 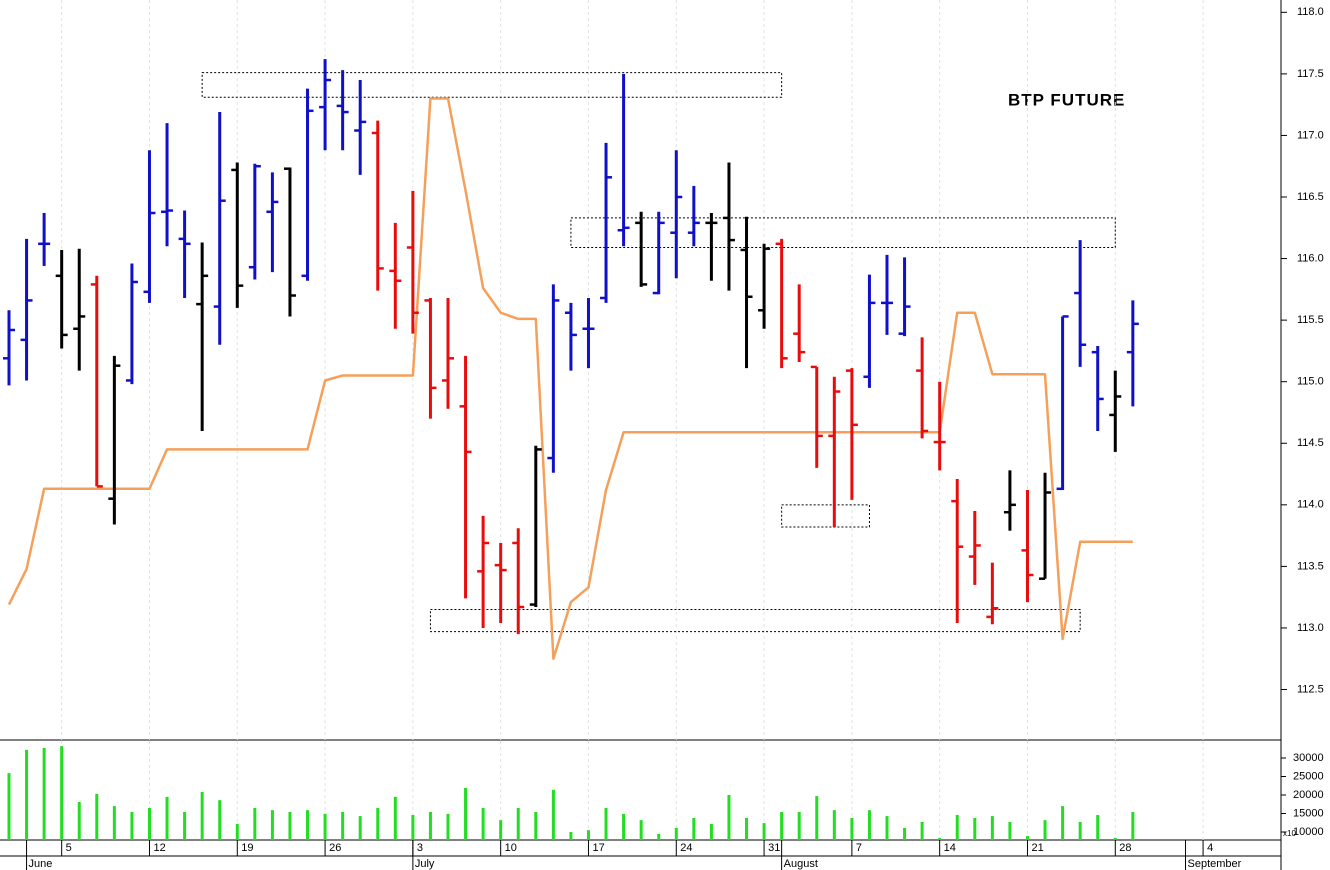 What do you see at coordinates (1037, 848) in the screenshot?
I see `x-tick-label: 21` at bounding box center [1037, 848].